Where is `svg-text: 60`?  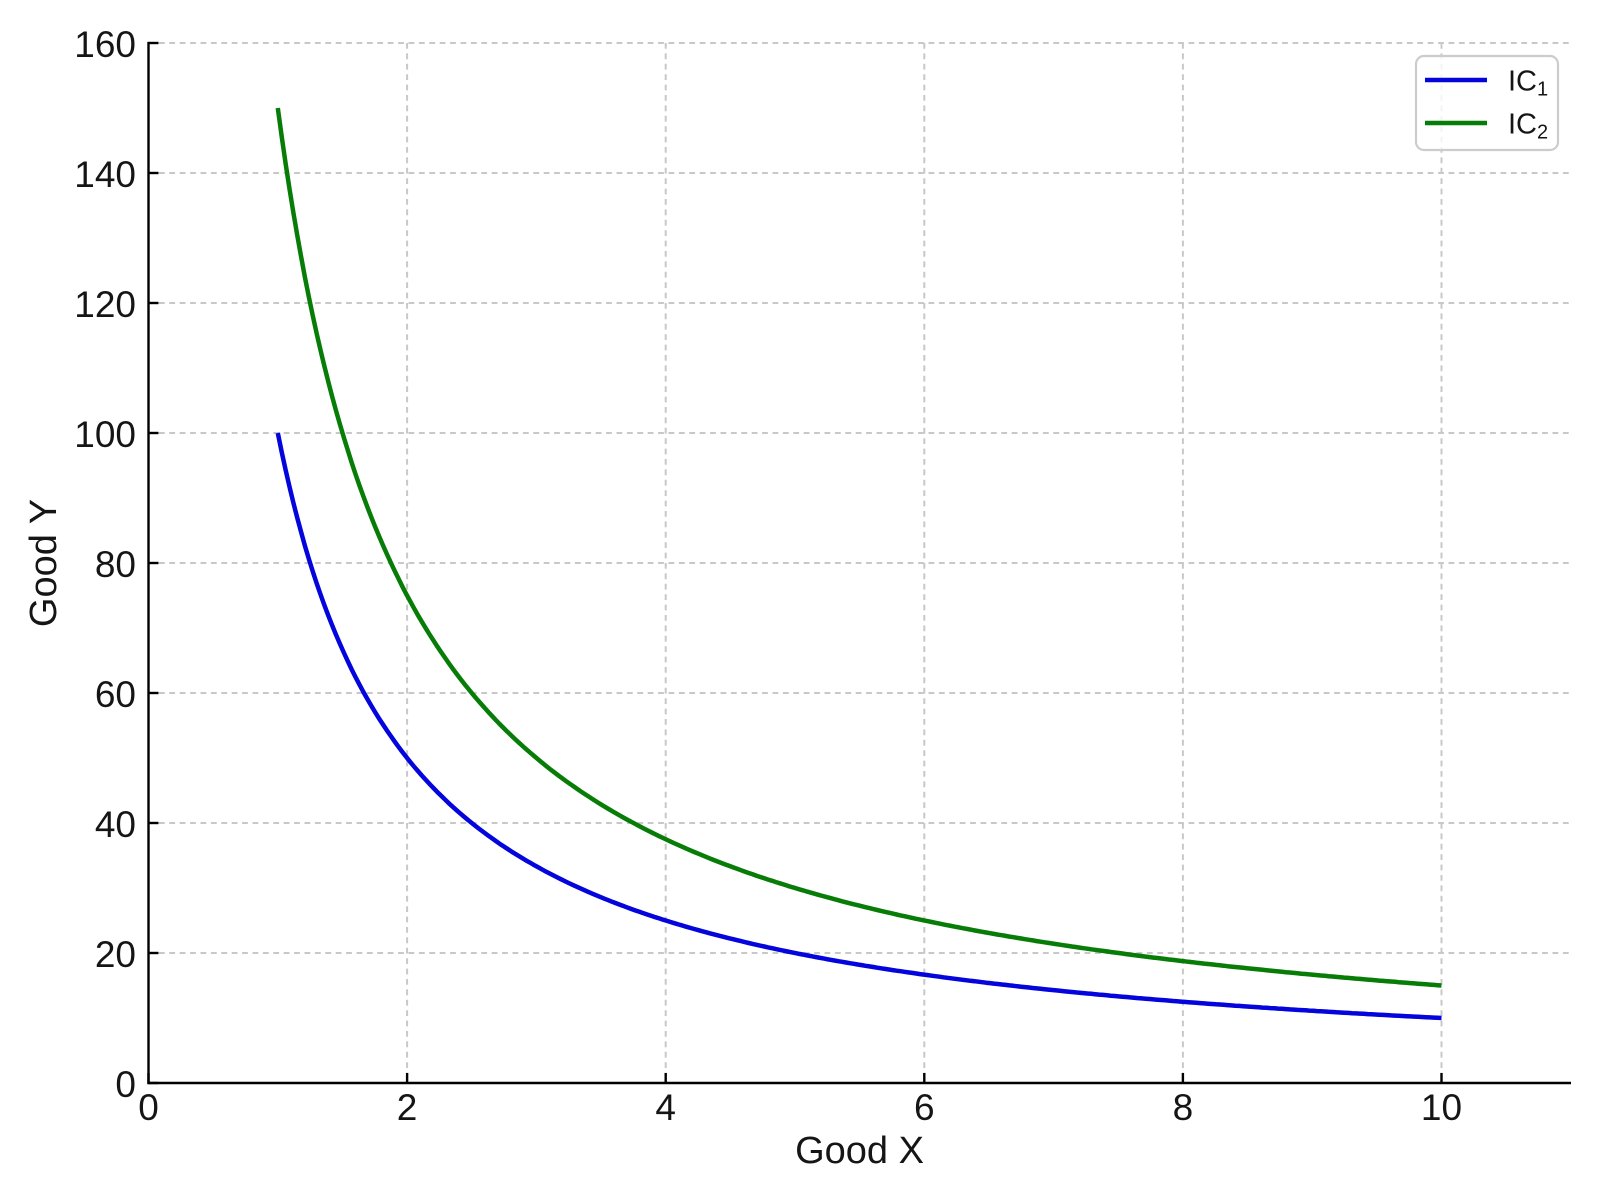
svg-text: 60 is located at coordinates (115, 694).